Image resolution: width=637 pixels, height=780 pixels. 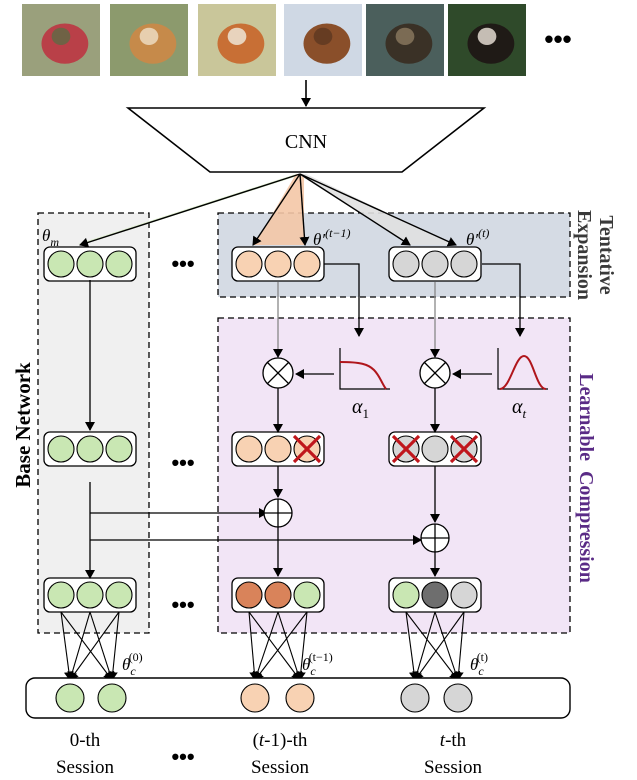 What do you see at coordinates (280, 740) in the screenshot?
I see `session-t1-label: (t-1)-th` at bounding box center [280, 740].